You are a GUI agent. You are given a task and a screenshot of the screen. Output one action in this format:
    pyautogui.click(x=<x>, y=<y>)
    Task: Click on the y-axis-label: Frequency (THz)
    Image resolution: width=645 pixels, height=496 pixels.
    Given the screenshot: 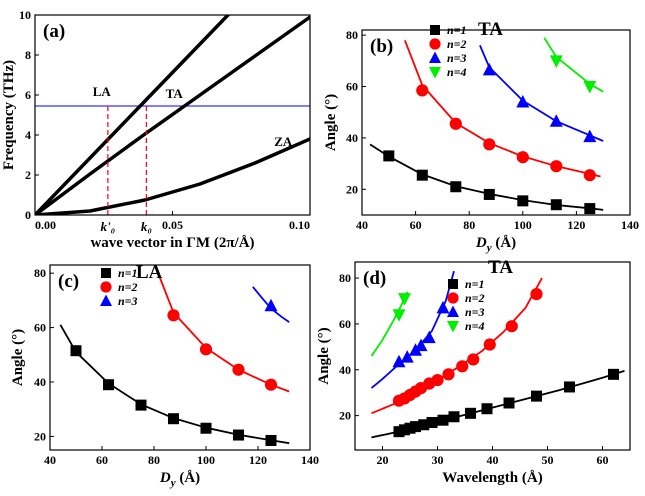 What is the action you would take?
    pyautogui.click(x=9, y=115)
    